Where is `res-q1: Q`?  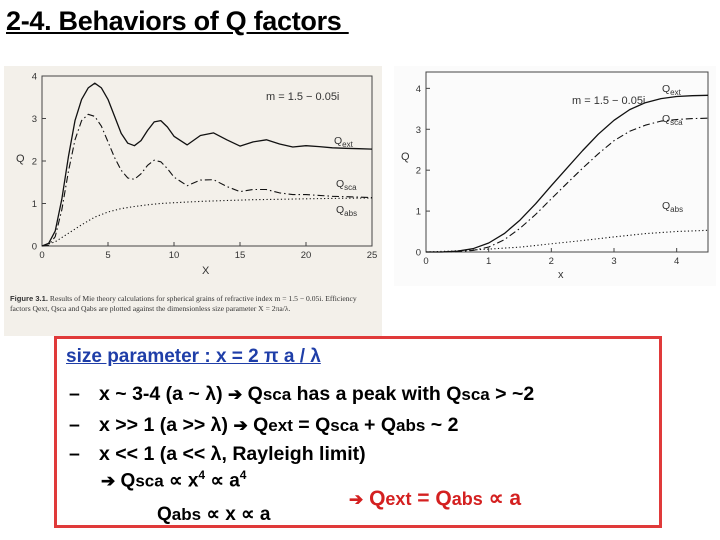
res-q1: Q is located at coordinates (374, 498).